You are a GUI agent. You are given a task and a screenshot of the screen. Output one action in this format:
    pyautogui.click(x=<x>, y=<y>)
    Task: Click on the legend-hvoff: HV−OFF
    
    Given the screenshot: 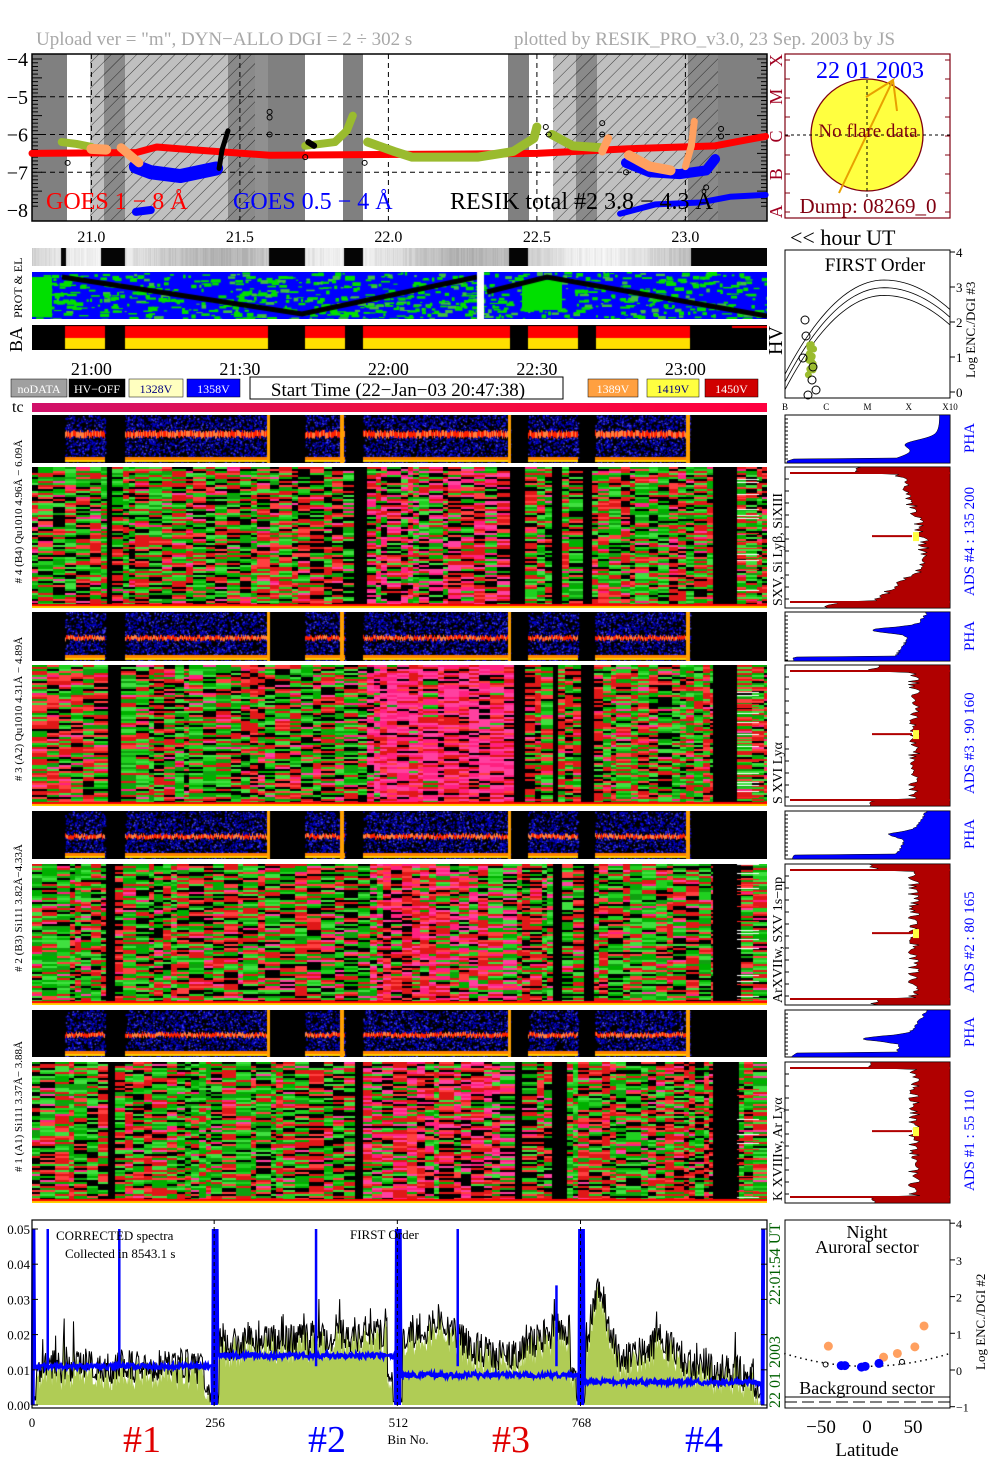 What is the action you would take?
    pyautogui.click(x=97, y=388)
    